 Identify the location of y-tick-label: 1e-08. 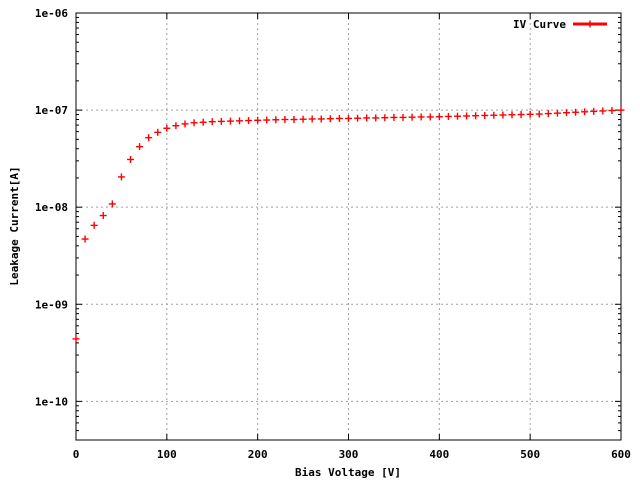
(51, 207).